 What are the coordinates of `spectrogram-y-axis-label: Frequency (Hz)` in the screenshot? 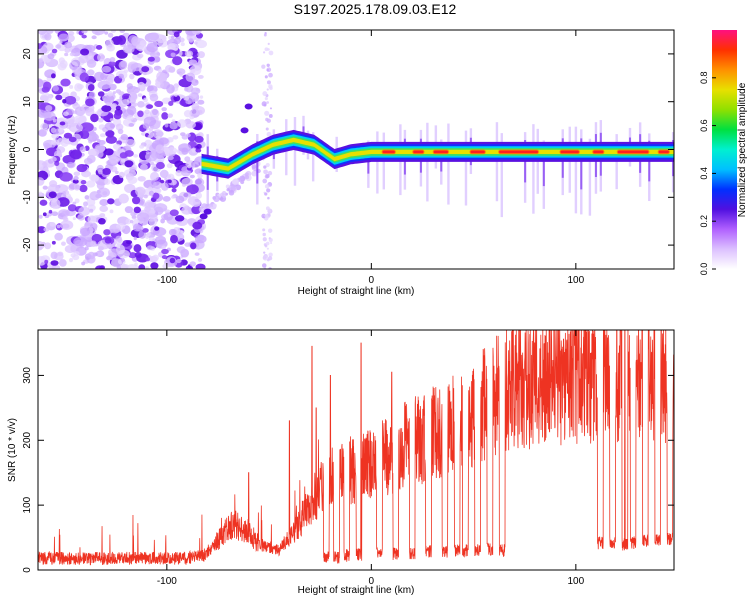 It's located at (12, 150).